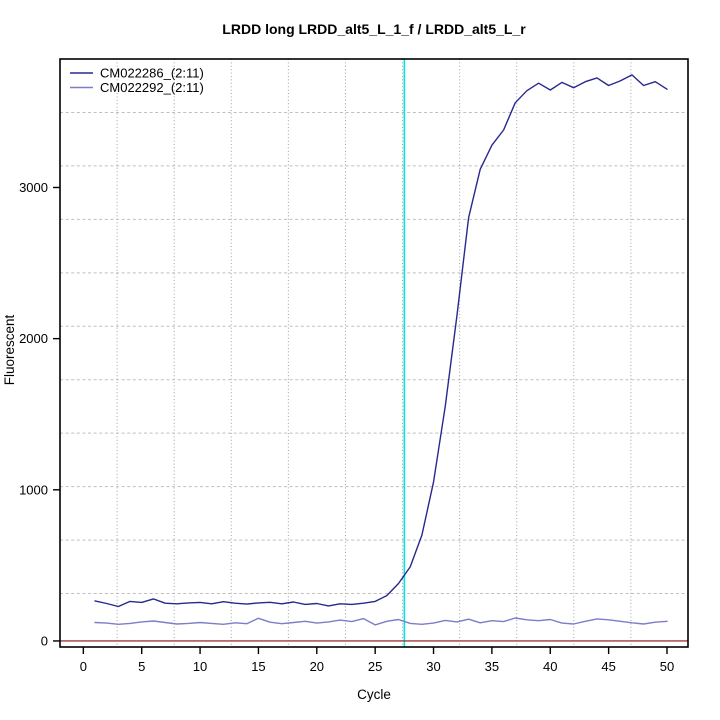 Image resolution: width=720 pixels, height=720 pixels. What do you see at coordinates (33, 338) in the screenshot?
I see `y-tick-label: 2000` at bounding box center [33, 338].